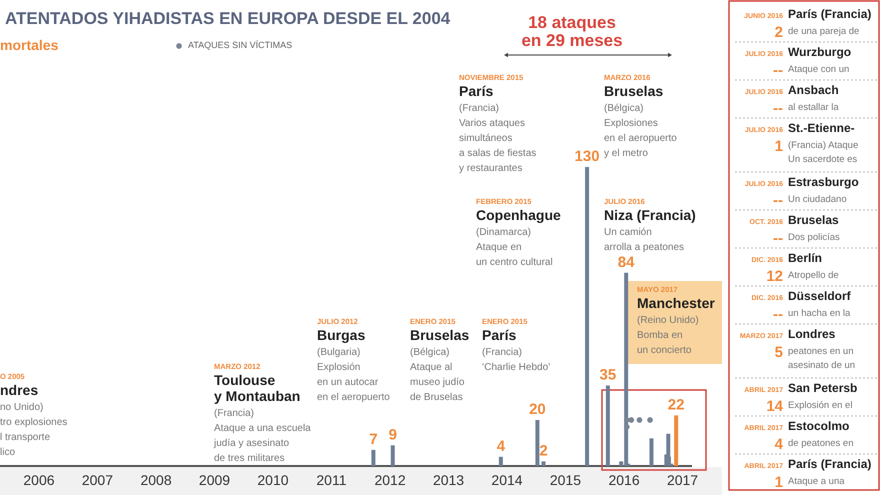  What do you see at coordinates (518, 215) in the screenshot?
I see `annotation: Copenhague` at bounding box center [518, 215].